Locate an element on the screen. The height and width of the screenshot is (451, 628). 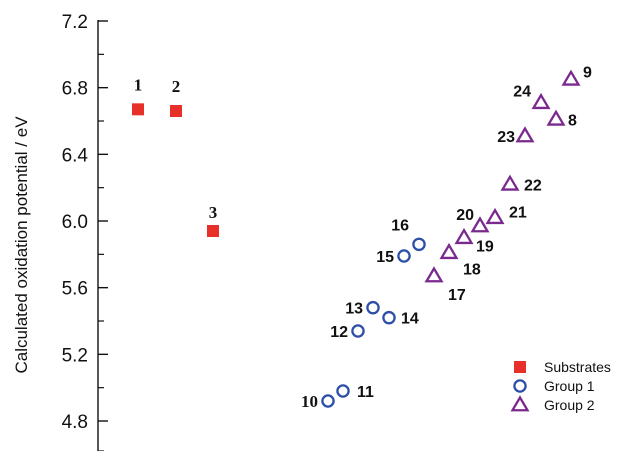
point-label-11: 11 is located at coordinates (365, 392).